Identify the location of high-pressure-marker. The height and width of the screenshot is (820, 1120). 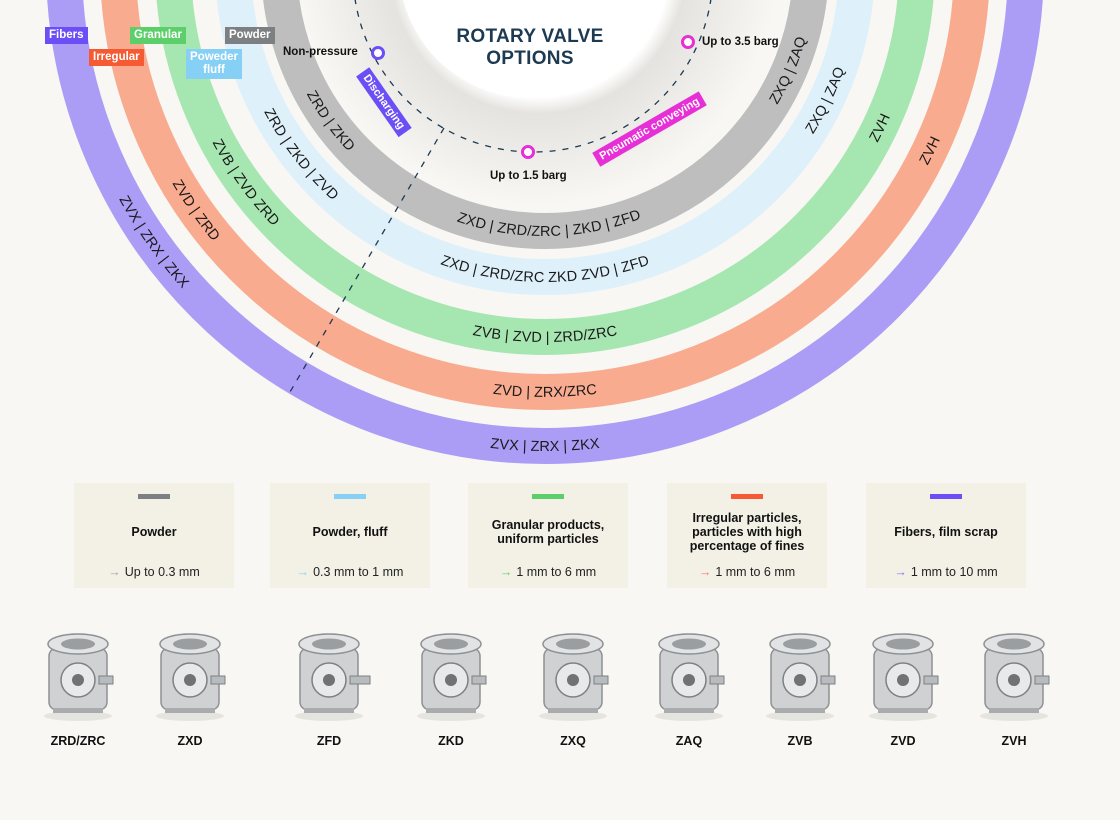
(688, 42).